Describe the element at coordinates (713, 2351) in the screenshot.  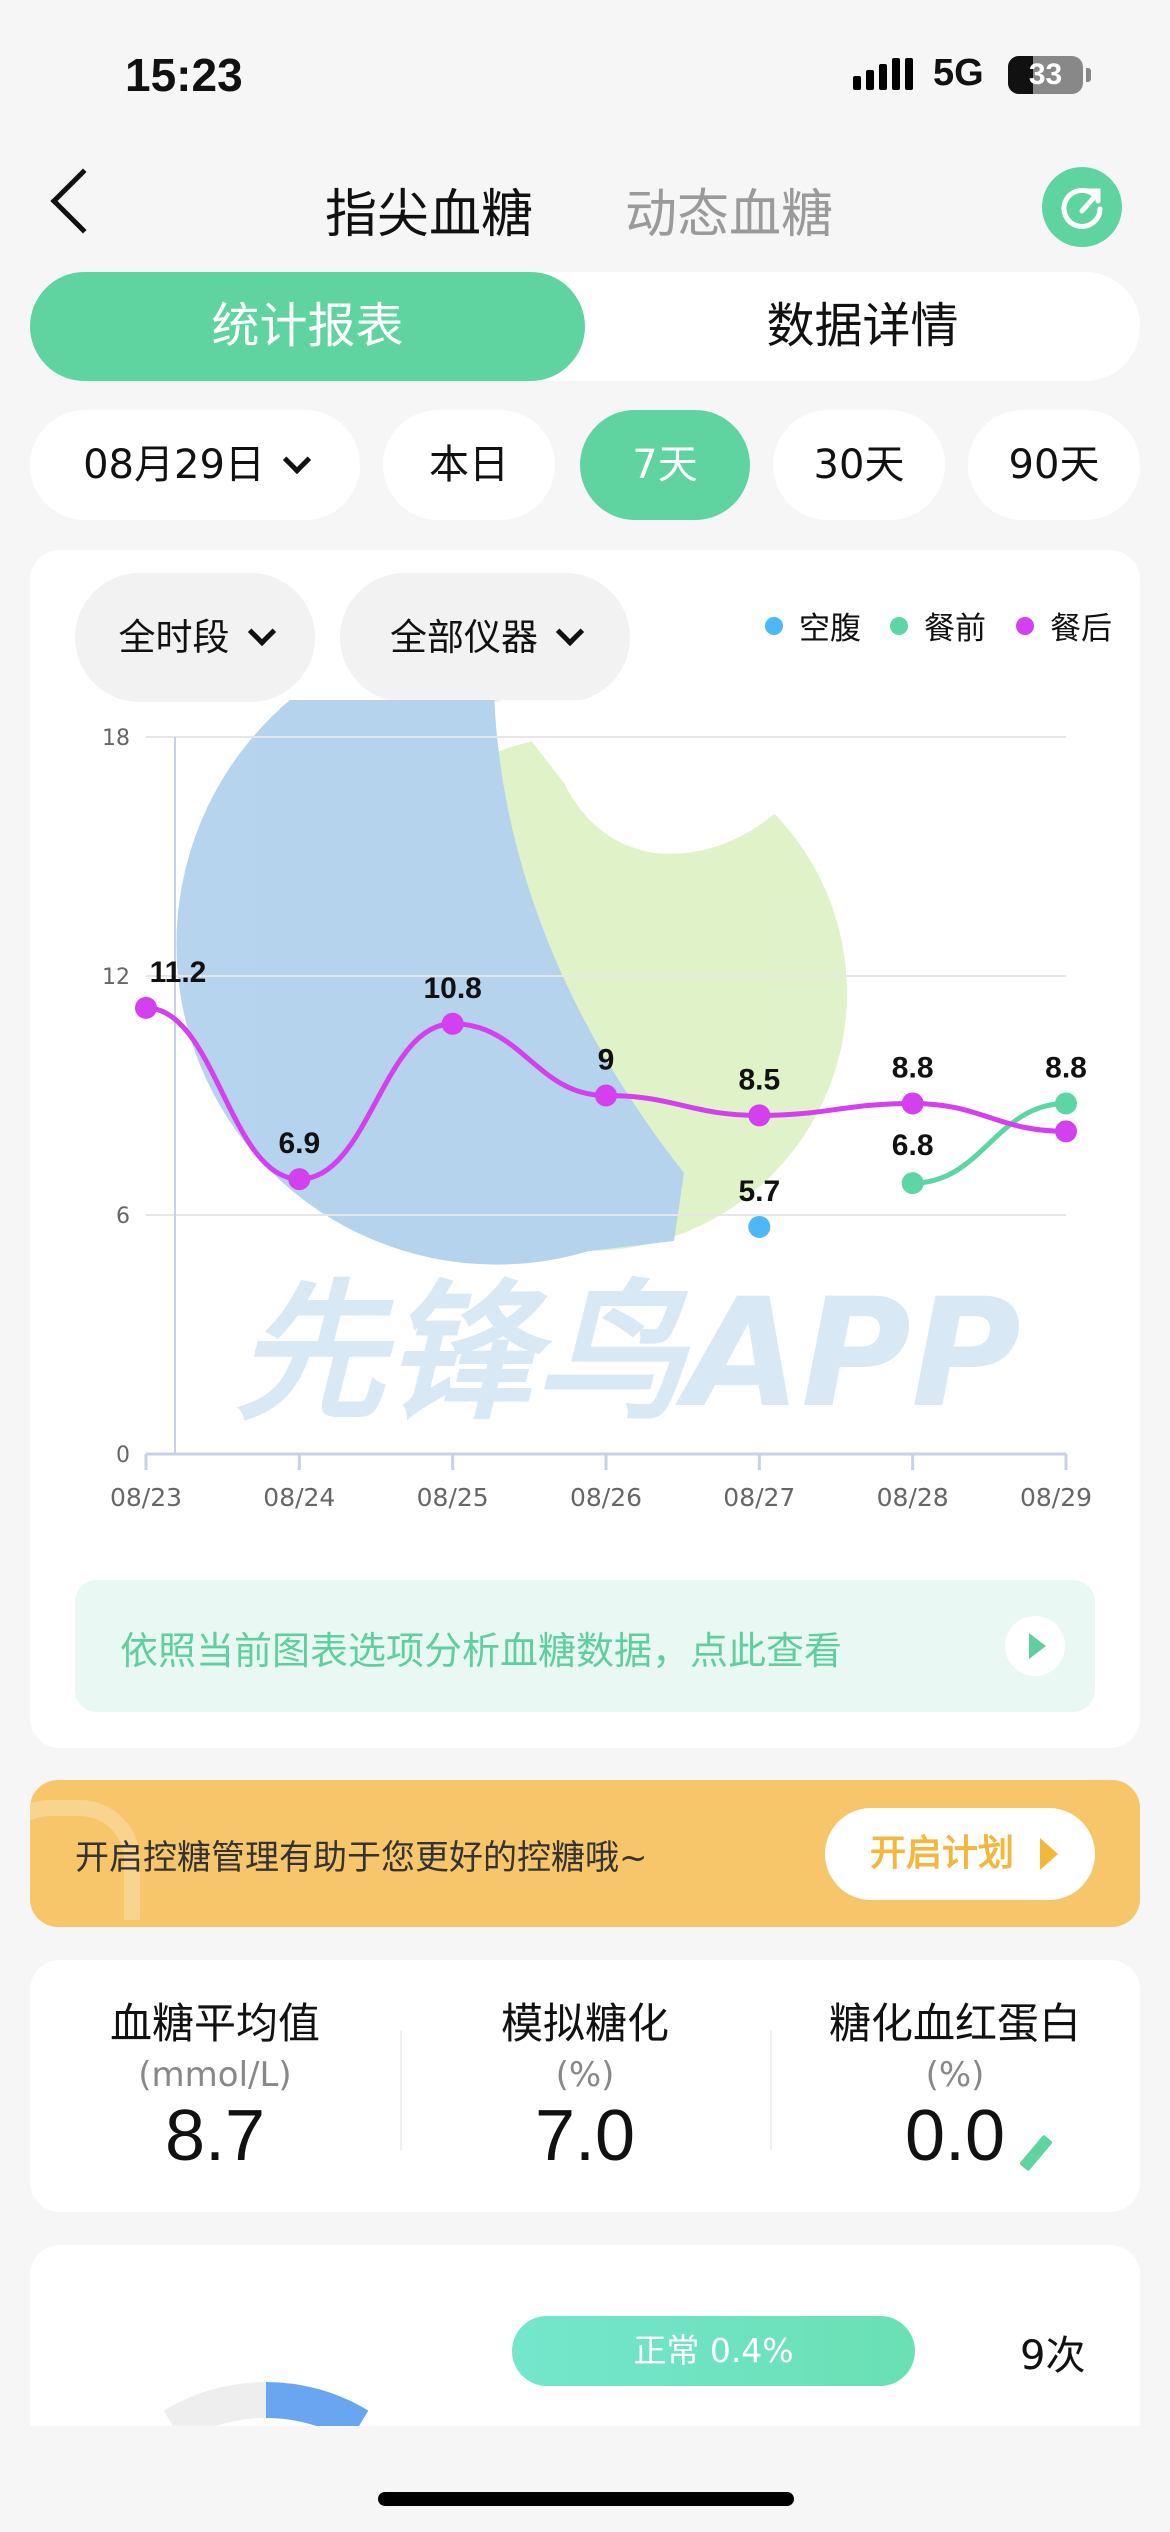
I see `normal-range-badge: 正常 0.4%` at that location.